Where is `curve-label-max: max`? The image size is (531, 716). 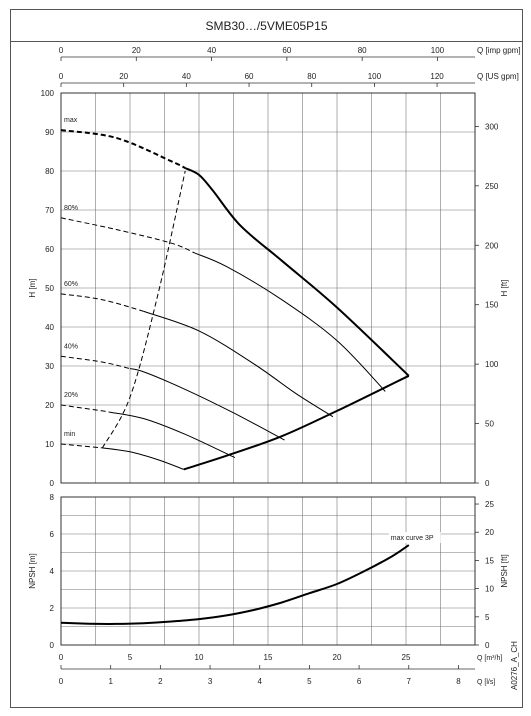 curve-label-max: max is located at coordinates (71, 120).